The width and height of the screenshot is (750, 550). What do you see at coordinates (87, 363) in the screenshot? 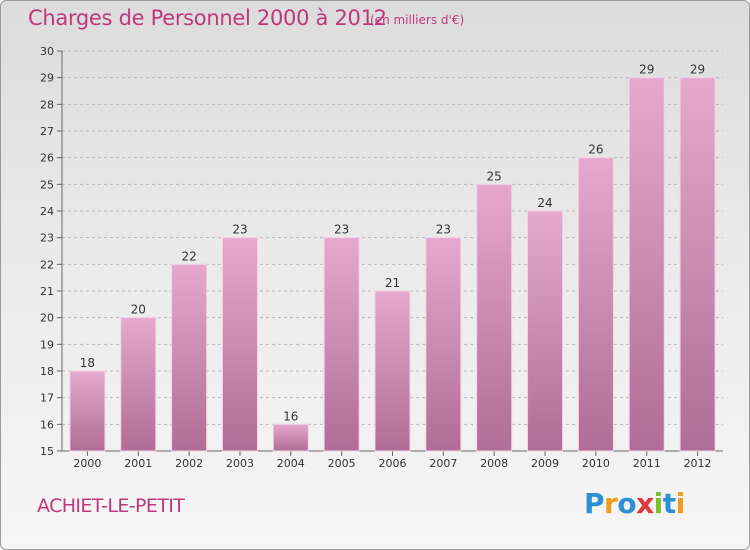
I see `data-label: 18` at bounding box center [87, 363].